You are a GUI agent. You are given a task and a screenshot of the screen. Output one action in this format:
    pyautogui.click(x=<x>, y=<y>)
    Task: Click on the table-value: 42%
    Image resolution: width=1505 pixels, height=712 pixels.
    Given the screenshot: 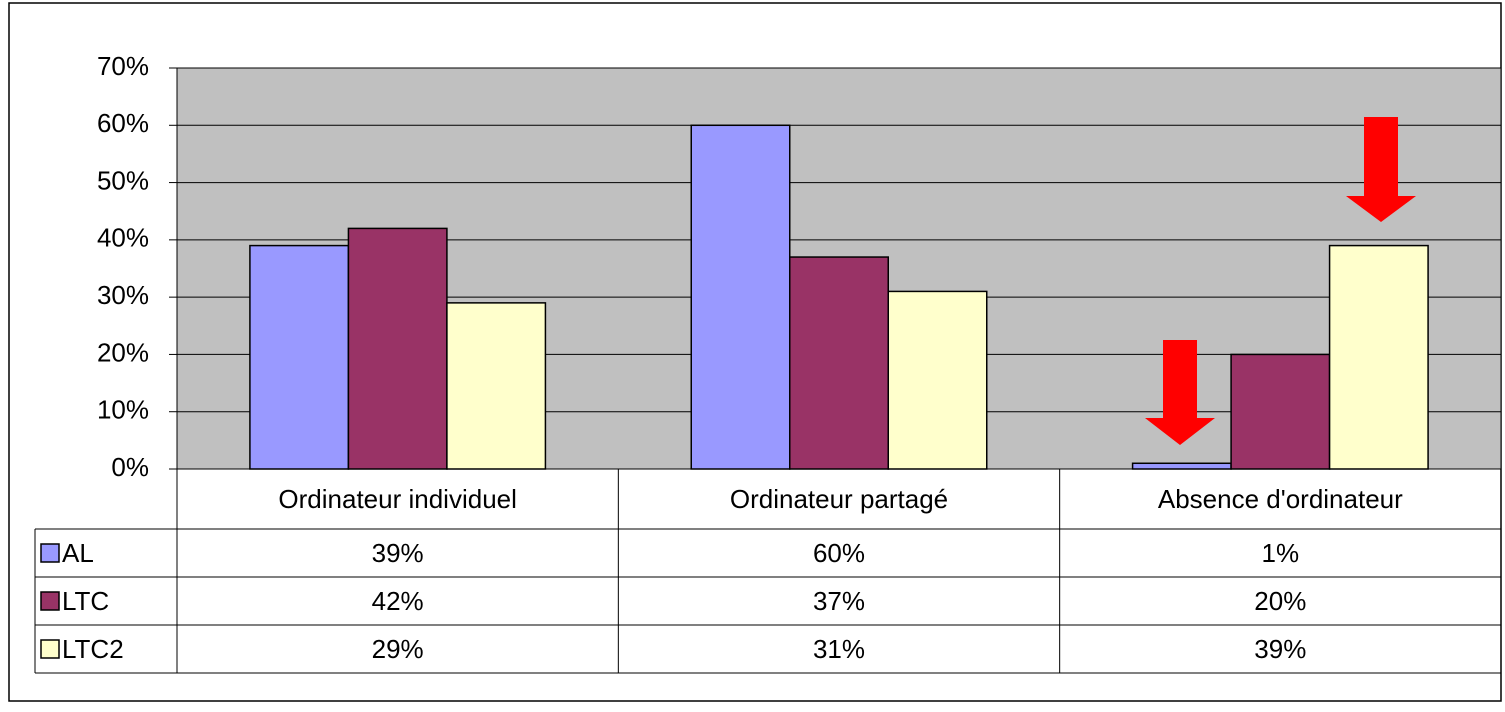 What is the action you would take?
    pyautogui.click(x=398, y=601)
    